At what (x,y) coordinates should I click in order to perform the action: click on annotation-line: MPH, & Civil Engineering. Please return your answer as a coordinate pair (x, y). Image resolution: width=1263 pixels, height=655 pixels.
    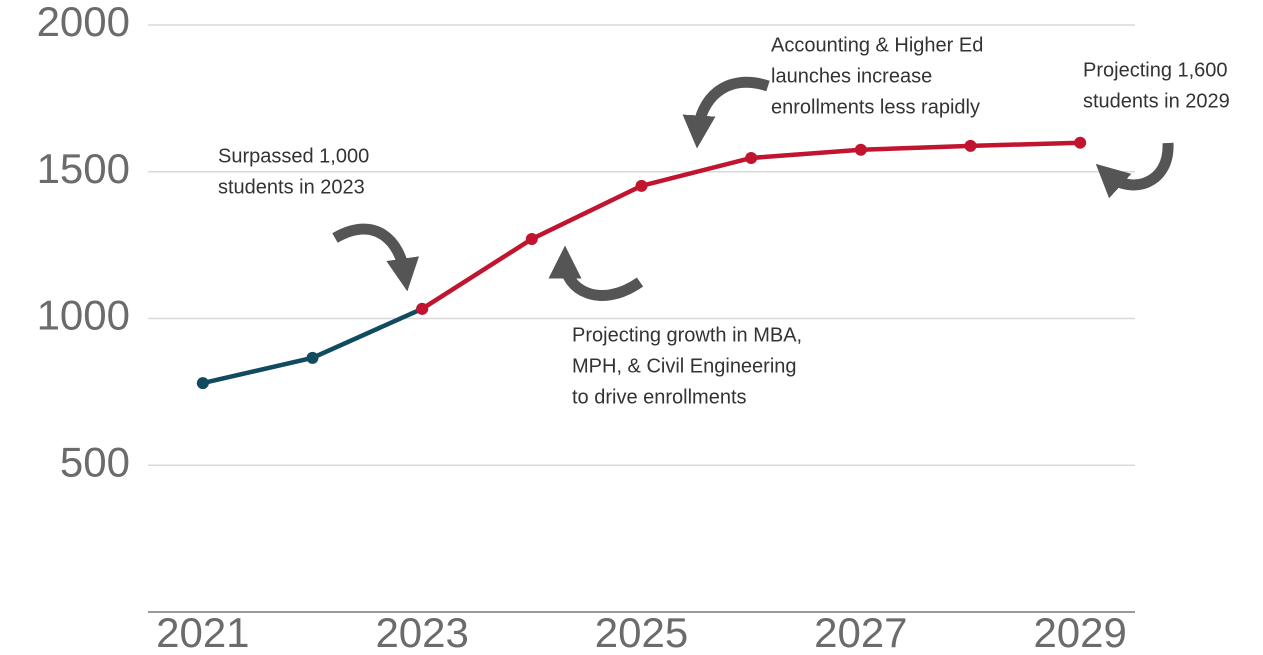
    Looking at the image, I should click on (684, 366).